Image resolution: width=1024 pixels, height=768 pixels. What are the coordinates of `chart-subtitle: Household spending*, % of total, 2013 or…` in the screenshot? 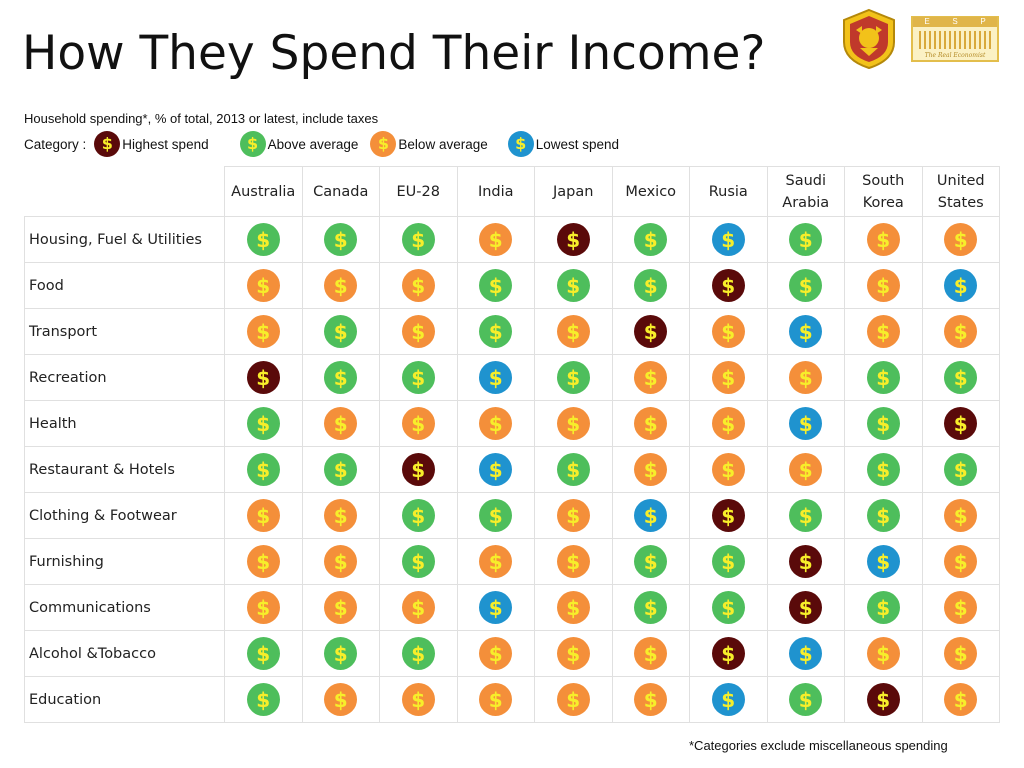 It's located at (201, 118).